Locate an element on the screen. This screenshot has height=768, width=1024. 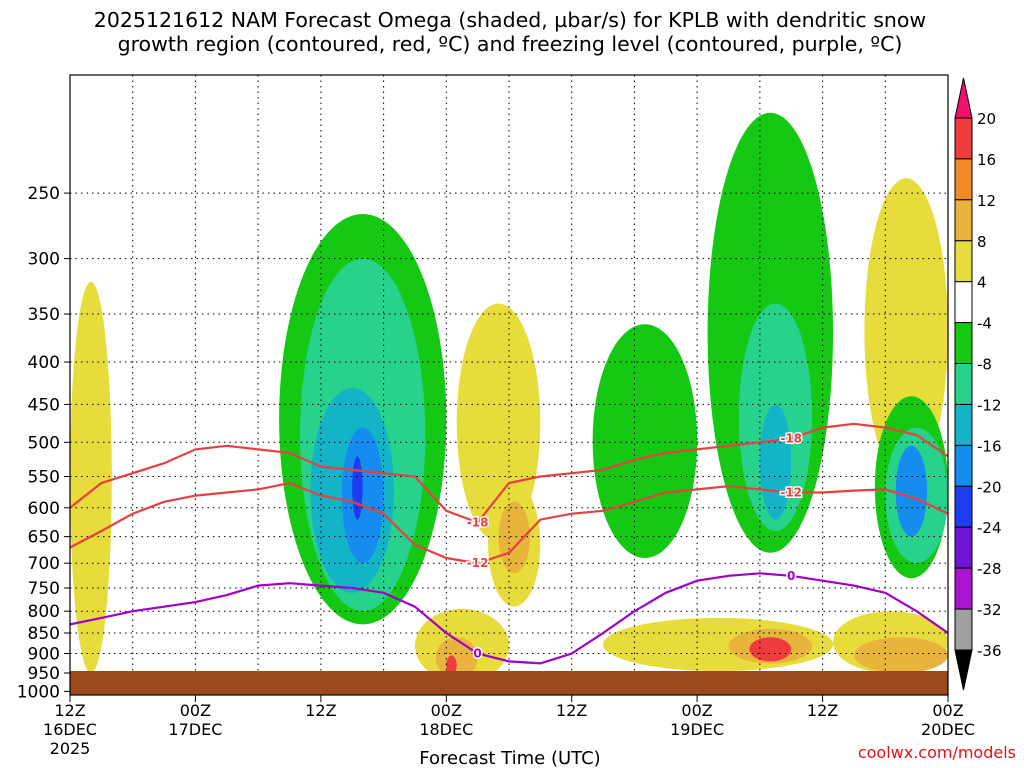
colorbar: 20 16 12 8 4 -4 -8 -12 -16 -20 -24 -28 -32 -36 is located at coordinates (978, 384).